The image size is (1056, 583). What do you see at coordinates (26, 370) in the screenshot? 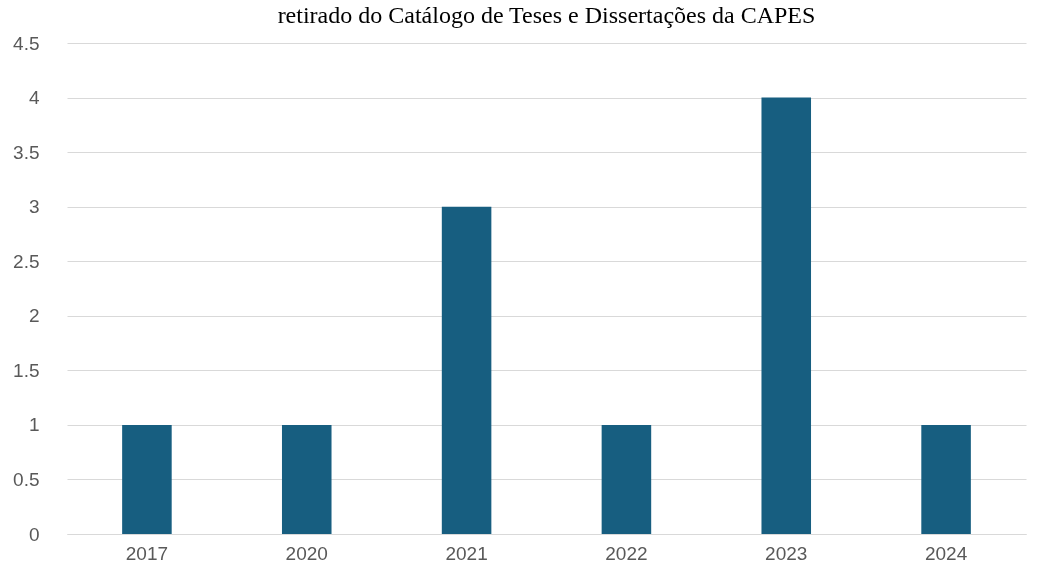
I see `y-tick-label: 1.5` at bounding box center [26, 370].